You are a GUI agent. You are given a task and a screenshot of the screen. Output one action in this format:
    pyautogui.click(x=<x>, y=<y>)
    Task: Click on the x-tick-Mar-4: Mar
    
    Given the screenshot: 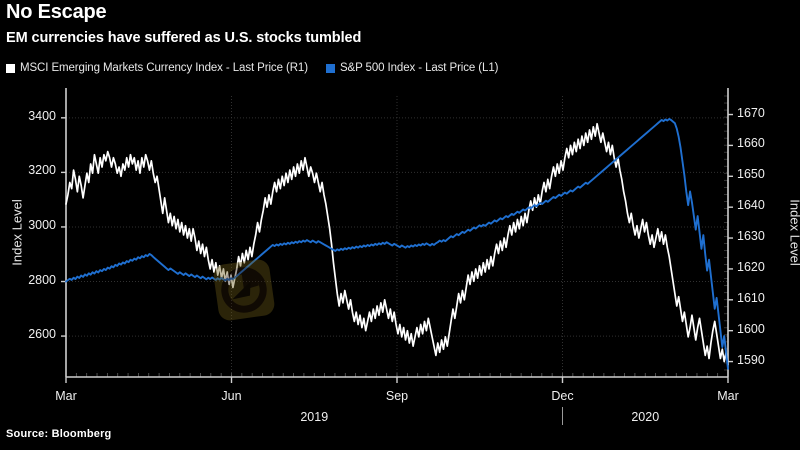 What is the action you would take?
    pyautogui.click(x=728, y=396)
    